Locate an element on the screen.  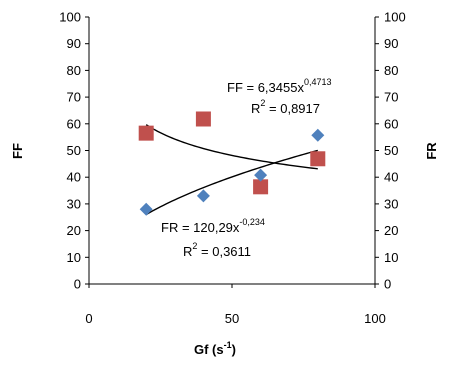
left-y-tick-label: 0 is located at coordinates (77, 284).